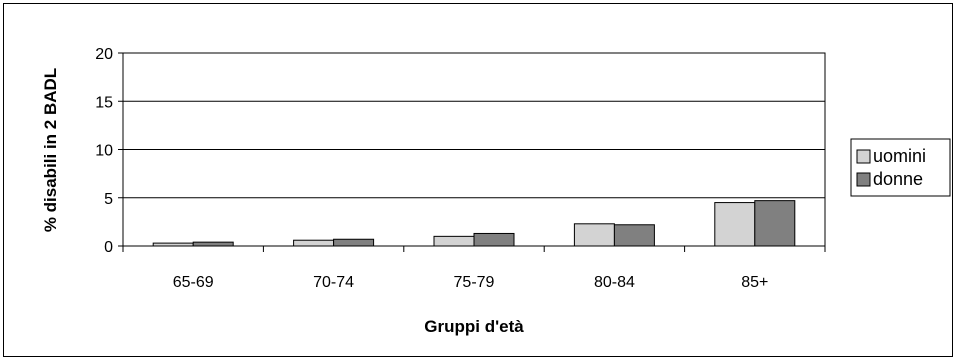 This screenshot has height=361, width=958. Describe the element at coordinates (333, 282) in the screenshot. I see `x-tick-label-70-74: 70-74` at that location.